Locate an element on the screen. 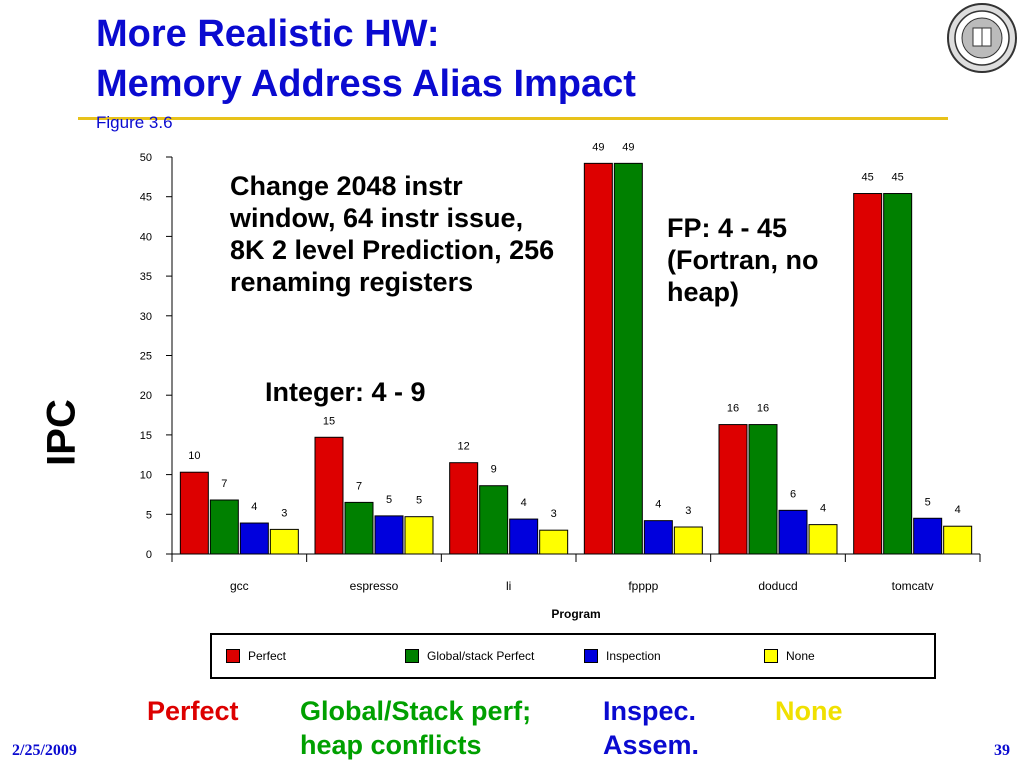 The width and height of the screenshot is (1024, 768). legend-item-inspection: Inspection is located at coordinates (622, 656).